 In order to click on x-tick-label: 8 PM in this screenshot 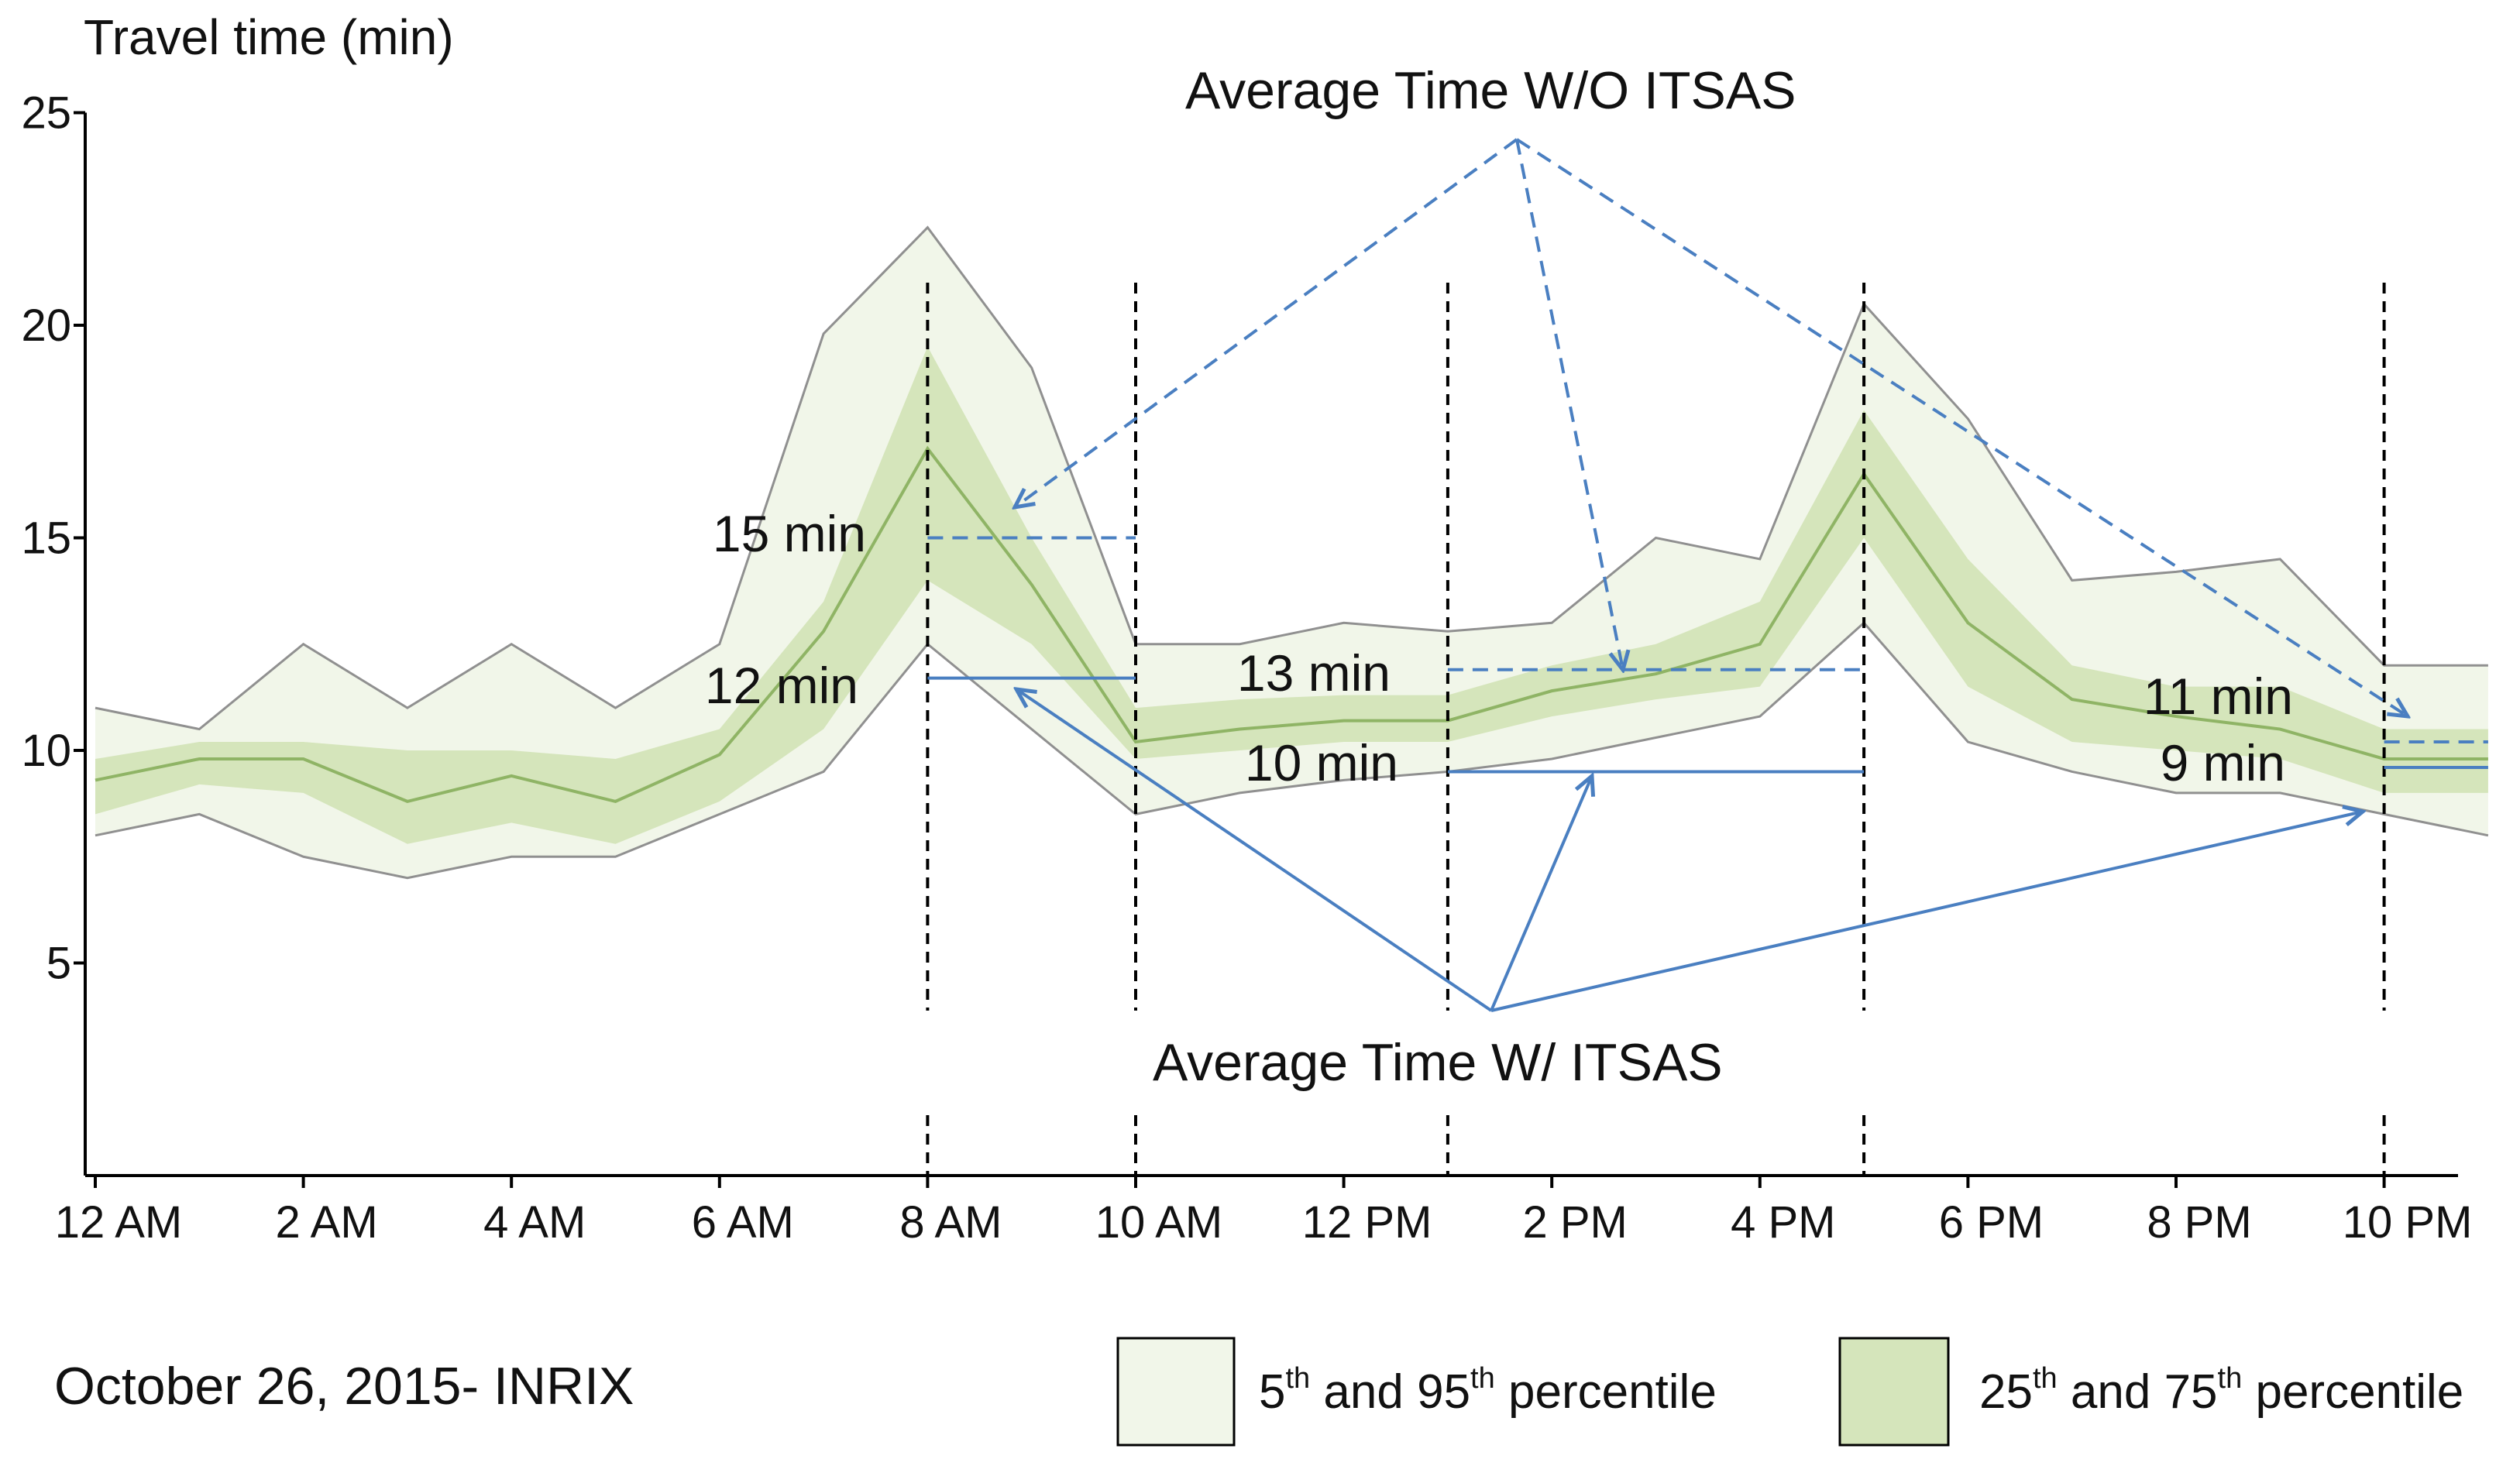, I will do `click(2199, 1222)`.